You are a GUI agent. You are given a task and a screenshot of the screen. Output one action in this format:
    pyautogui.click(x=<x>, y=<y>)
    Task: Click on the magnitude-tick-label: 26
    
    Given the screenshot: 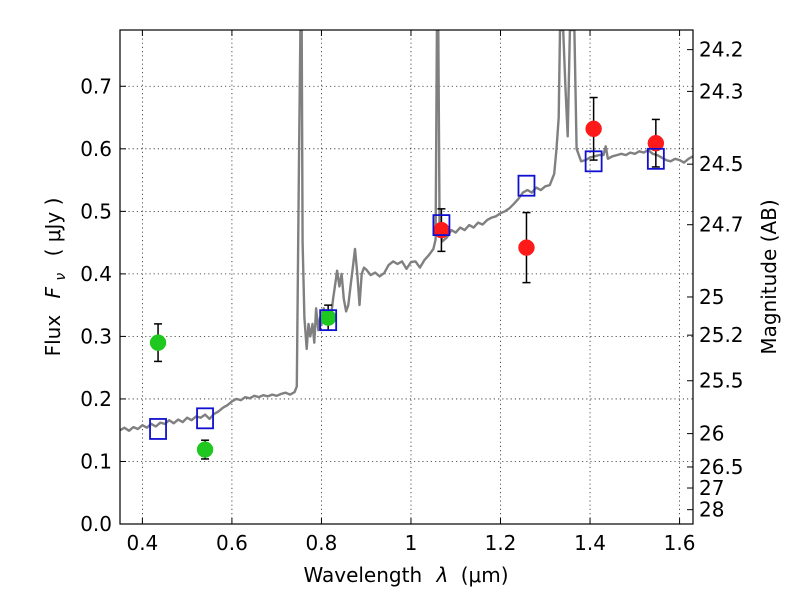 What is the action you would take?
    pyautogui.click(x=711, y=434)
    